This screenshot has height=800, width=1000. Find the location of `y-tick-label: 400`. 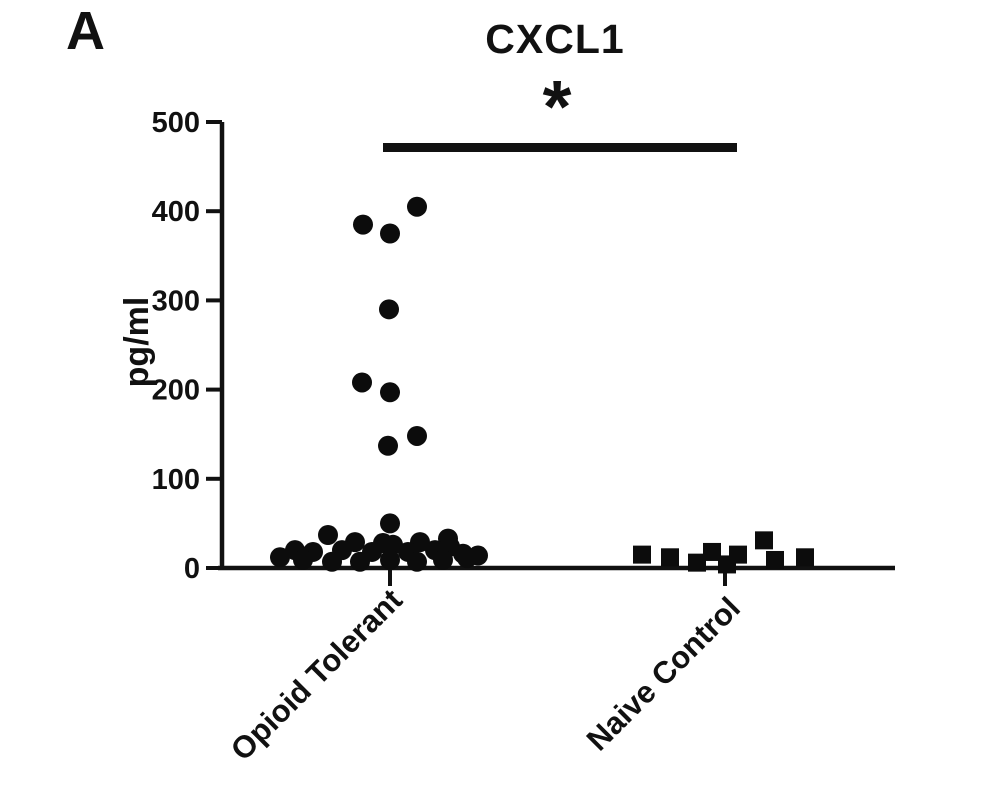

y-tick-label: 400 is located at coordinates (176, 212).